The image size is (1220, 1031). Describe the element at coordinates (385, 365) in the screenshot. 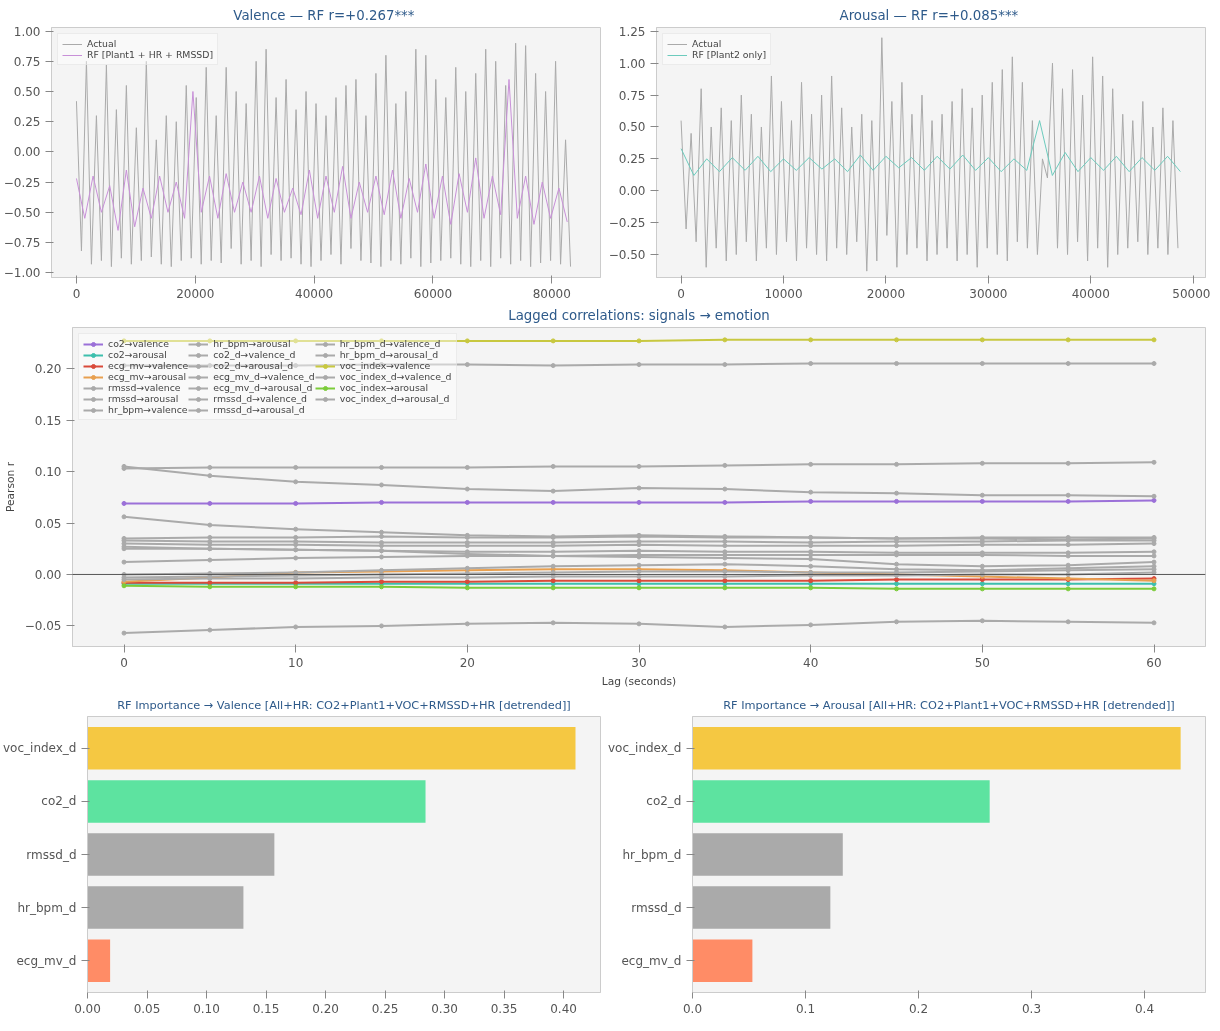

I see `legend-label: voc_index→valence` at that location.